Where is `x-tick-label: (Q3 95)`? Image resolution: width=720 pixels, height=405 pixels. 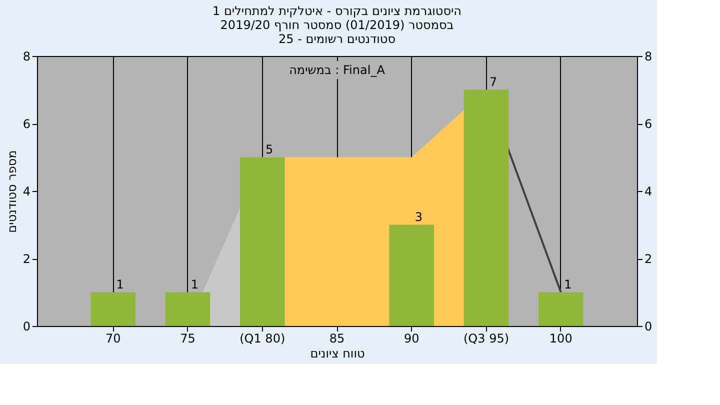
x-tick-label: (Q3 95) is located at coordinates (486, 339).